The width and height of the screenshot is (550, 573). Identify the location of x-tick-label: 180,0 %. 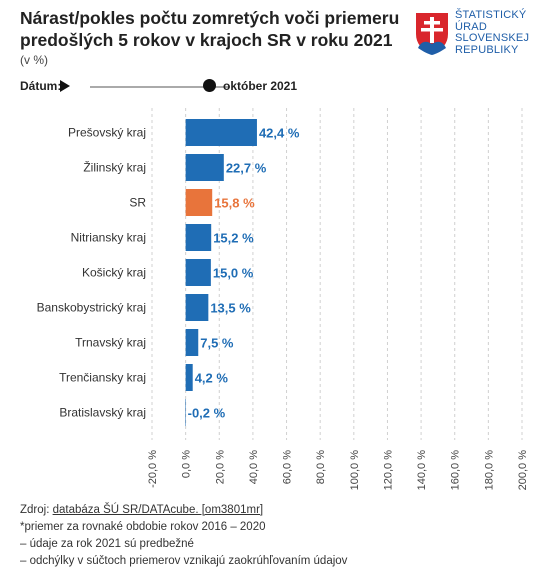
(489, 470).